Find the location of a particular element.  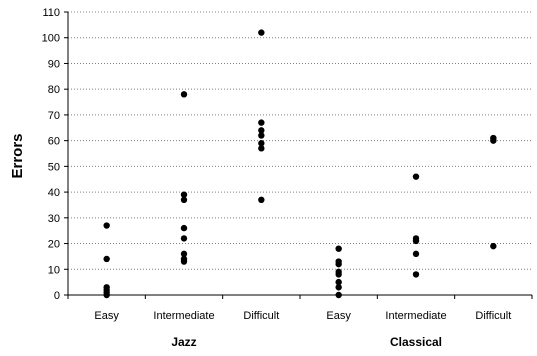

y-tick-label: 70 is located at coordinates (54, 116).